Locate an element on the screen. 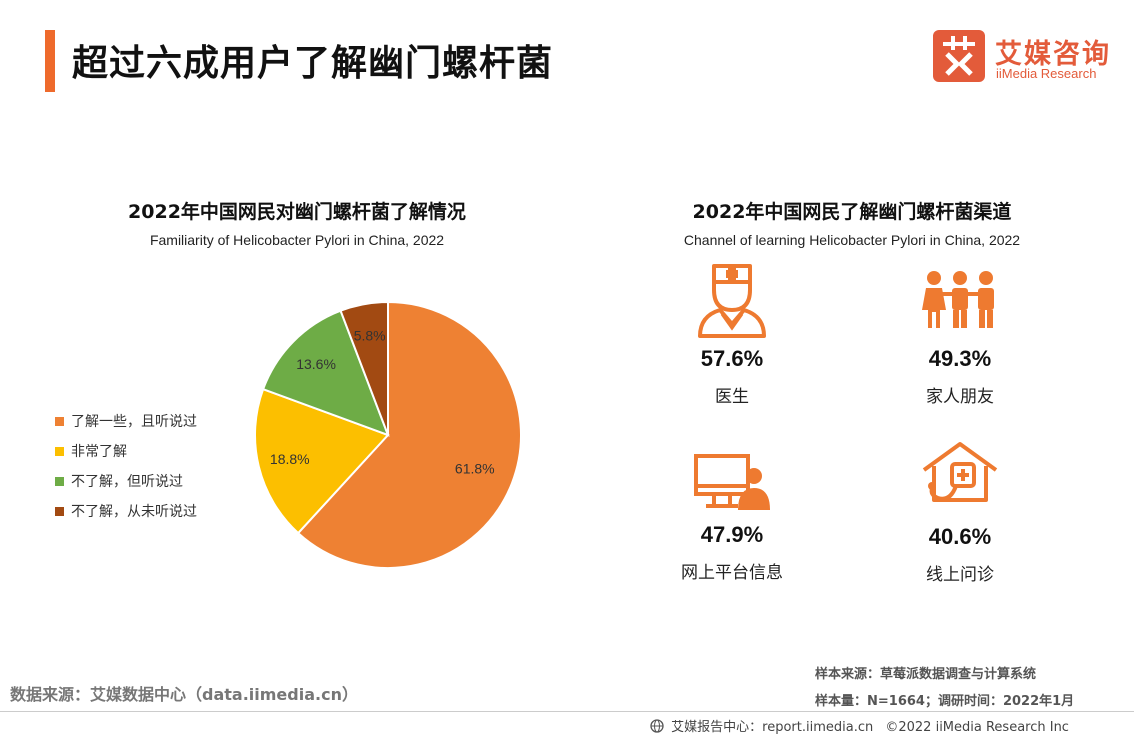  logo-text-cn: 艾媒咨询 is located at coordinates (1053, 54).